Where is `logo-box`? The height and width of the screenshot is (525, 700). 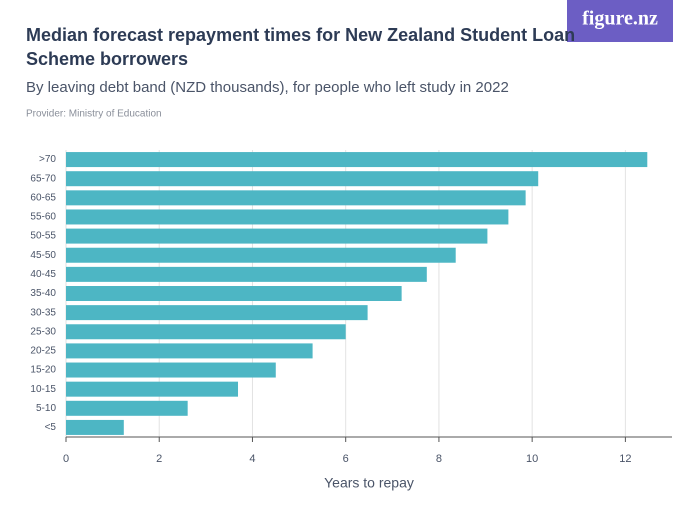 logo-box is located at coordinates (620, 21).